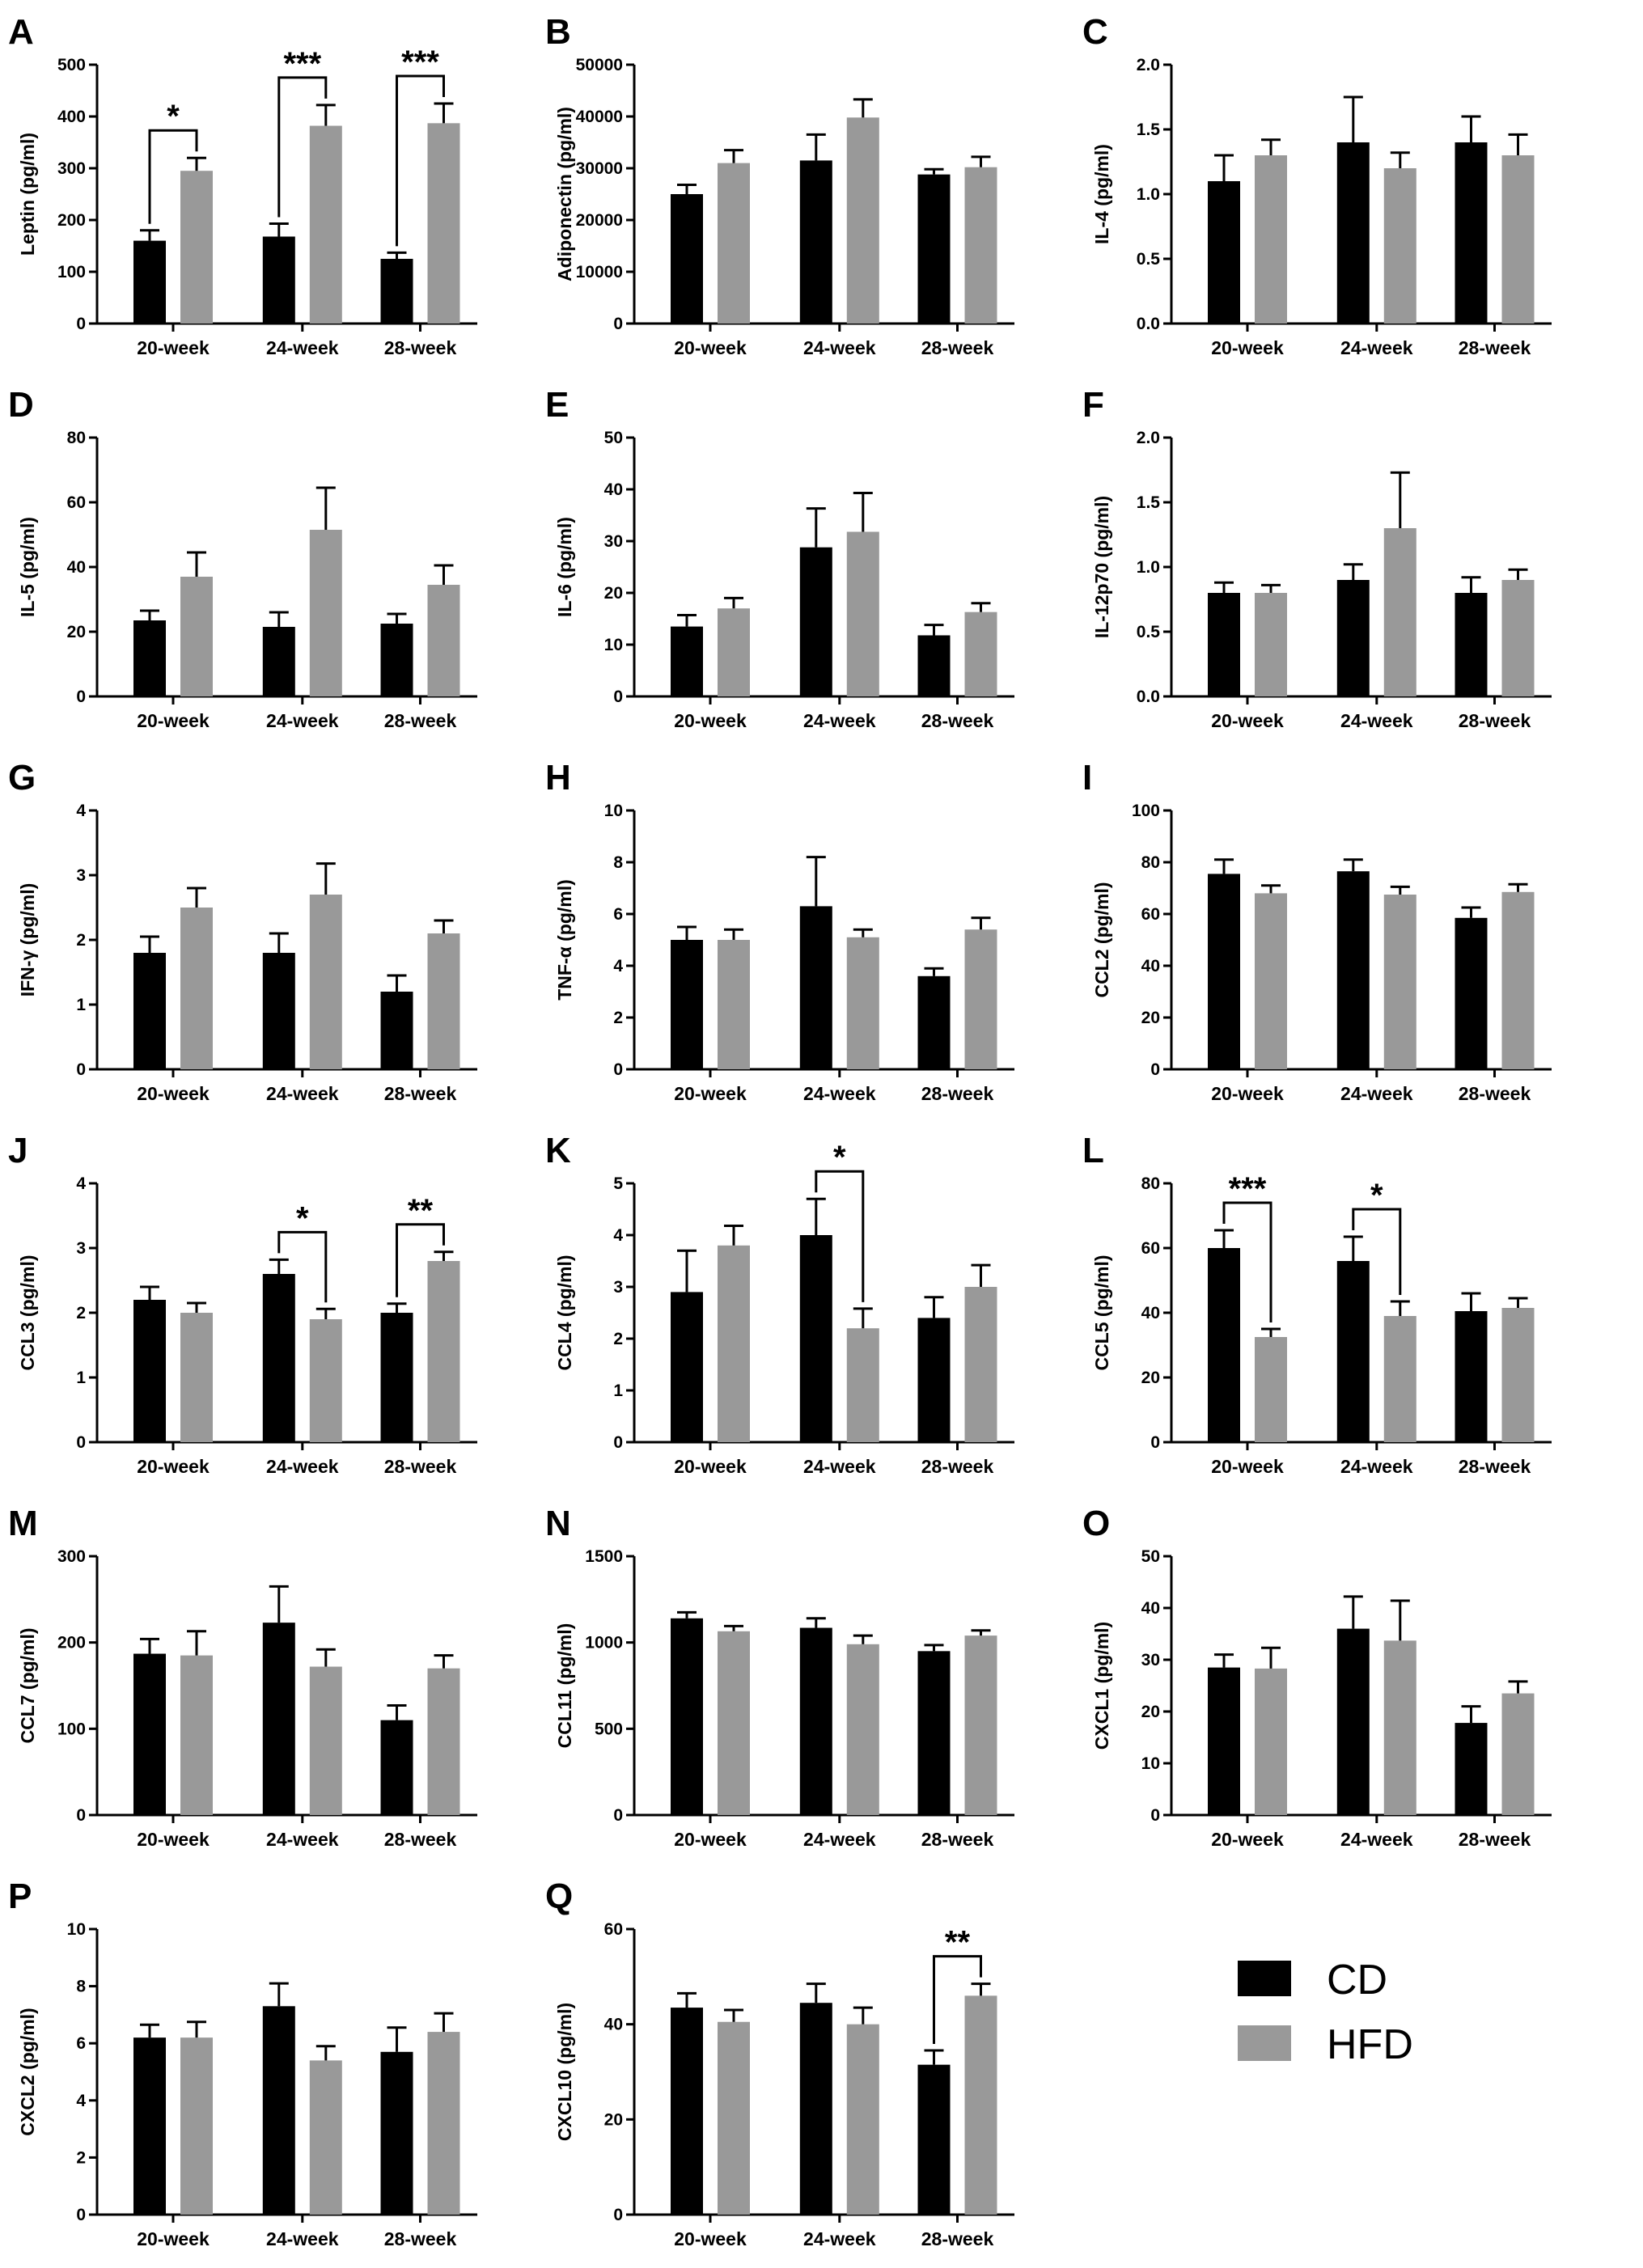 The image size is (1643, 2268). I want to click on panel-letter: B, so click(558, 32).